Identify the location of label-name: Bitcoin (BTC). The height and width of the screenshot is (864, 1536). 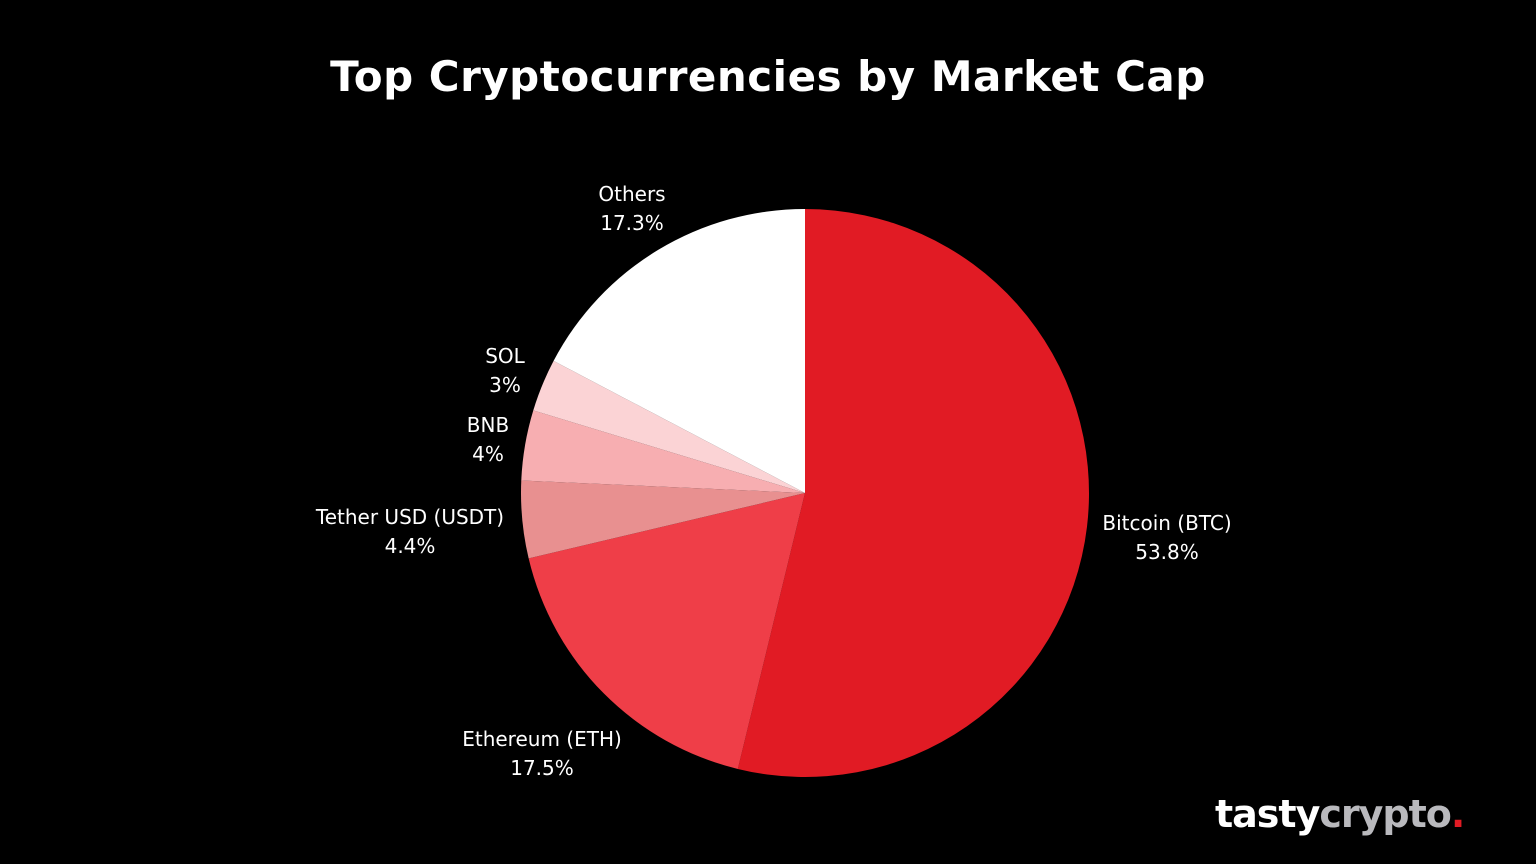
(1167, 523).